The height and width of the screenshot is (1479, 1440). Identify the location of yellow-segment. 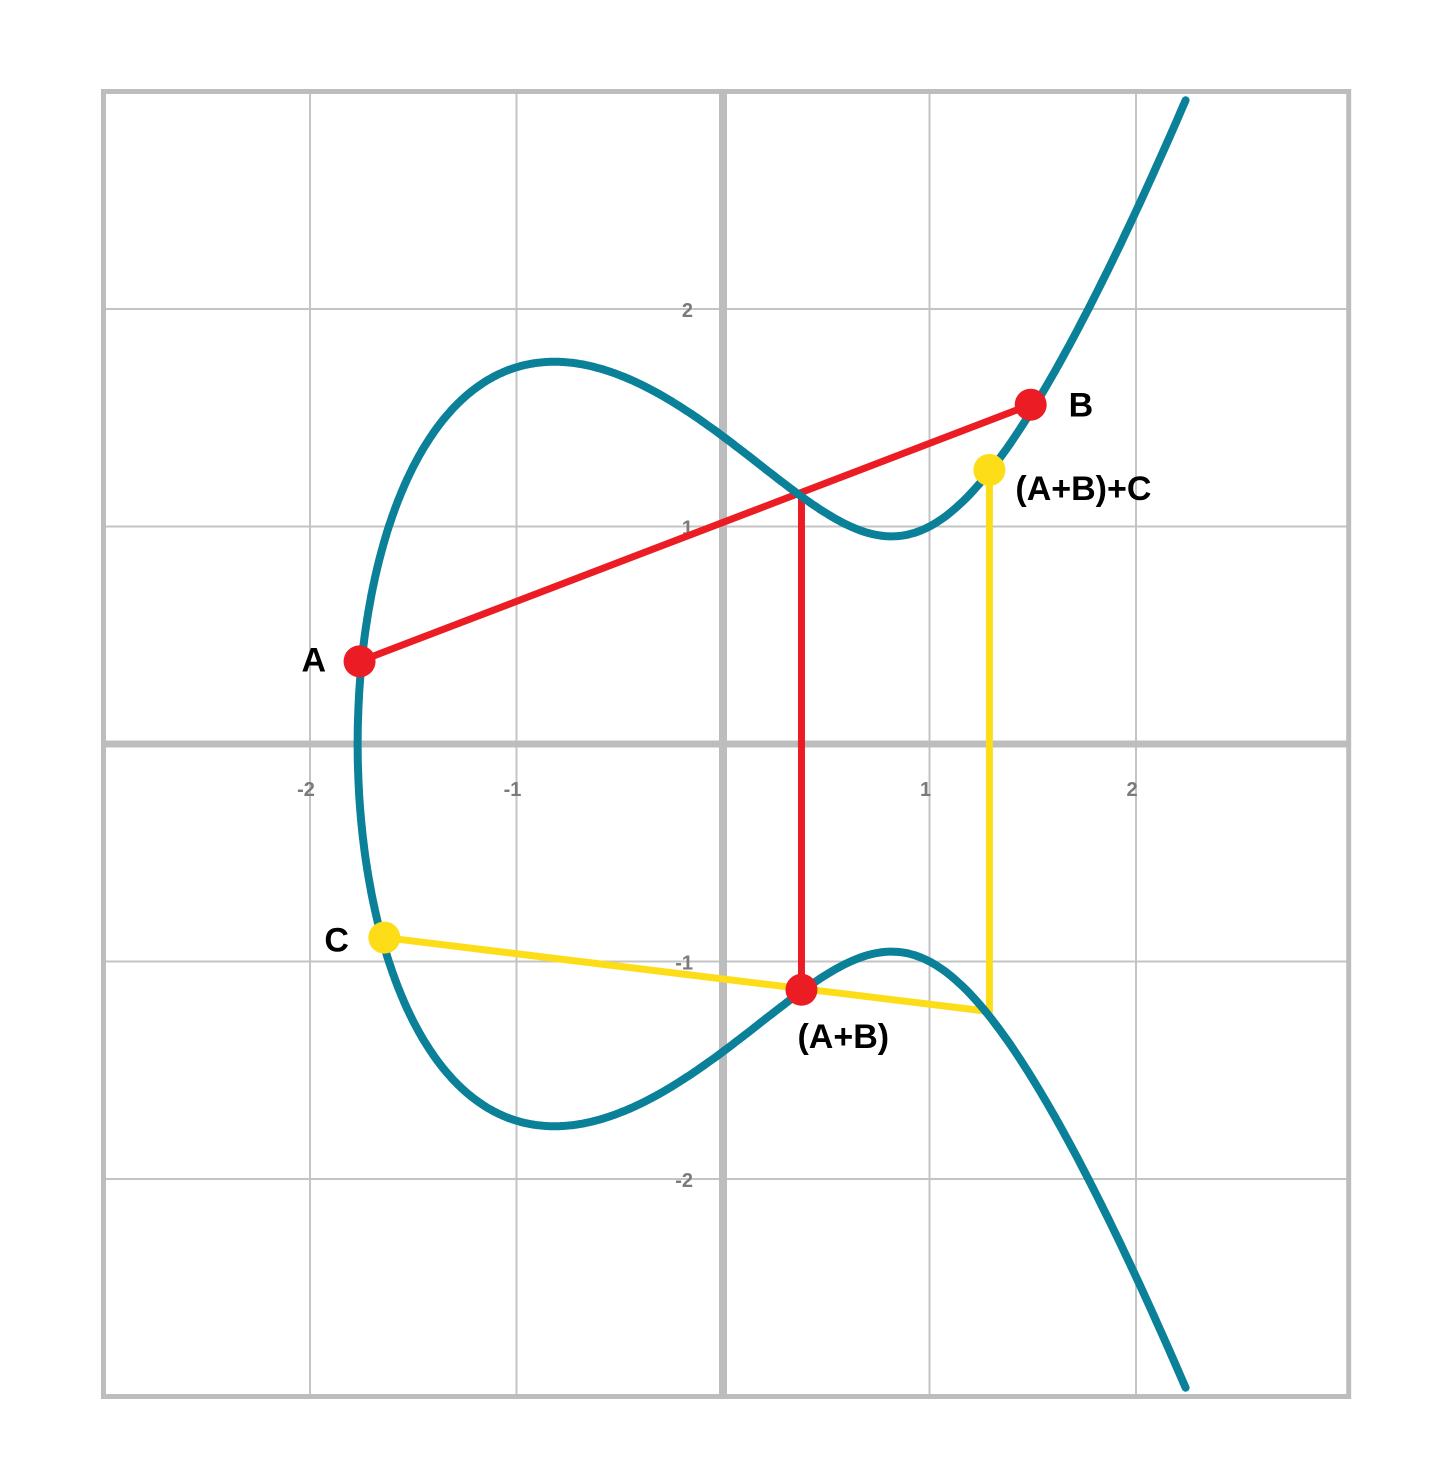
(686, 975).